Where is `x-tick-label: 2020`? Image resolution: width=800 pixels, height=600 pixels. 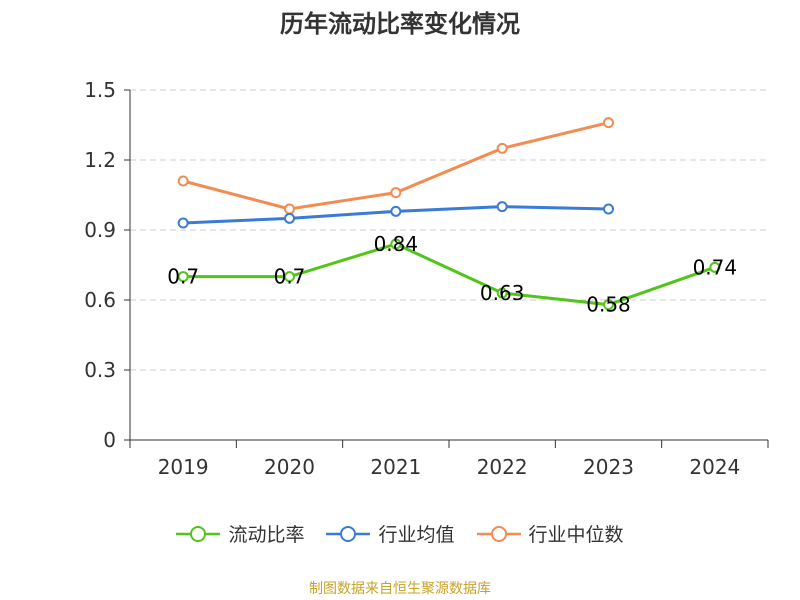 x-tick-label: 2020 is located at coordinates (289, 467).